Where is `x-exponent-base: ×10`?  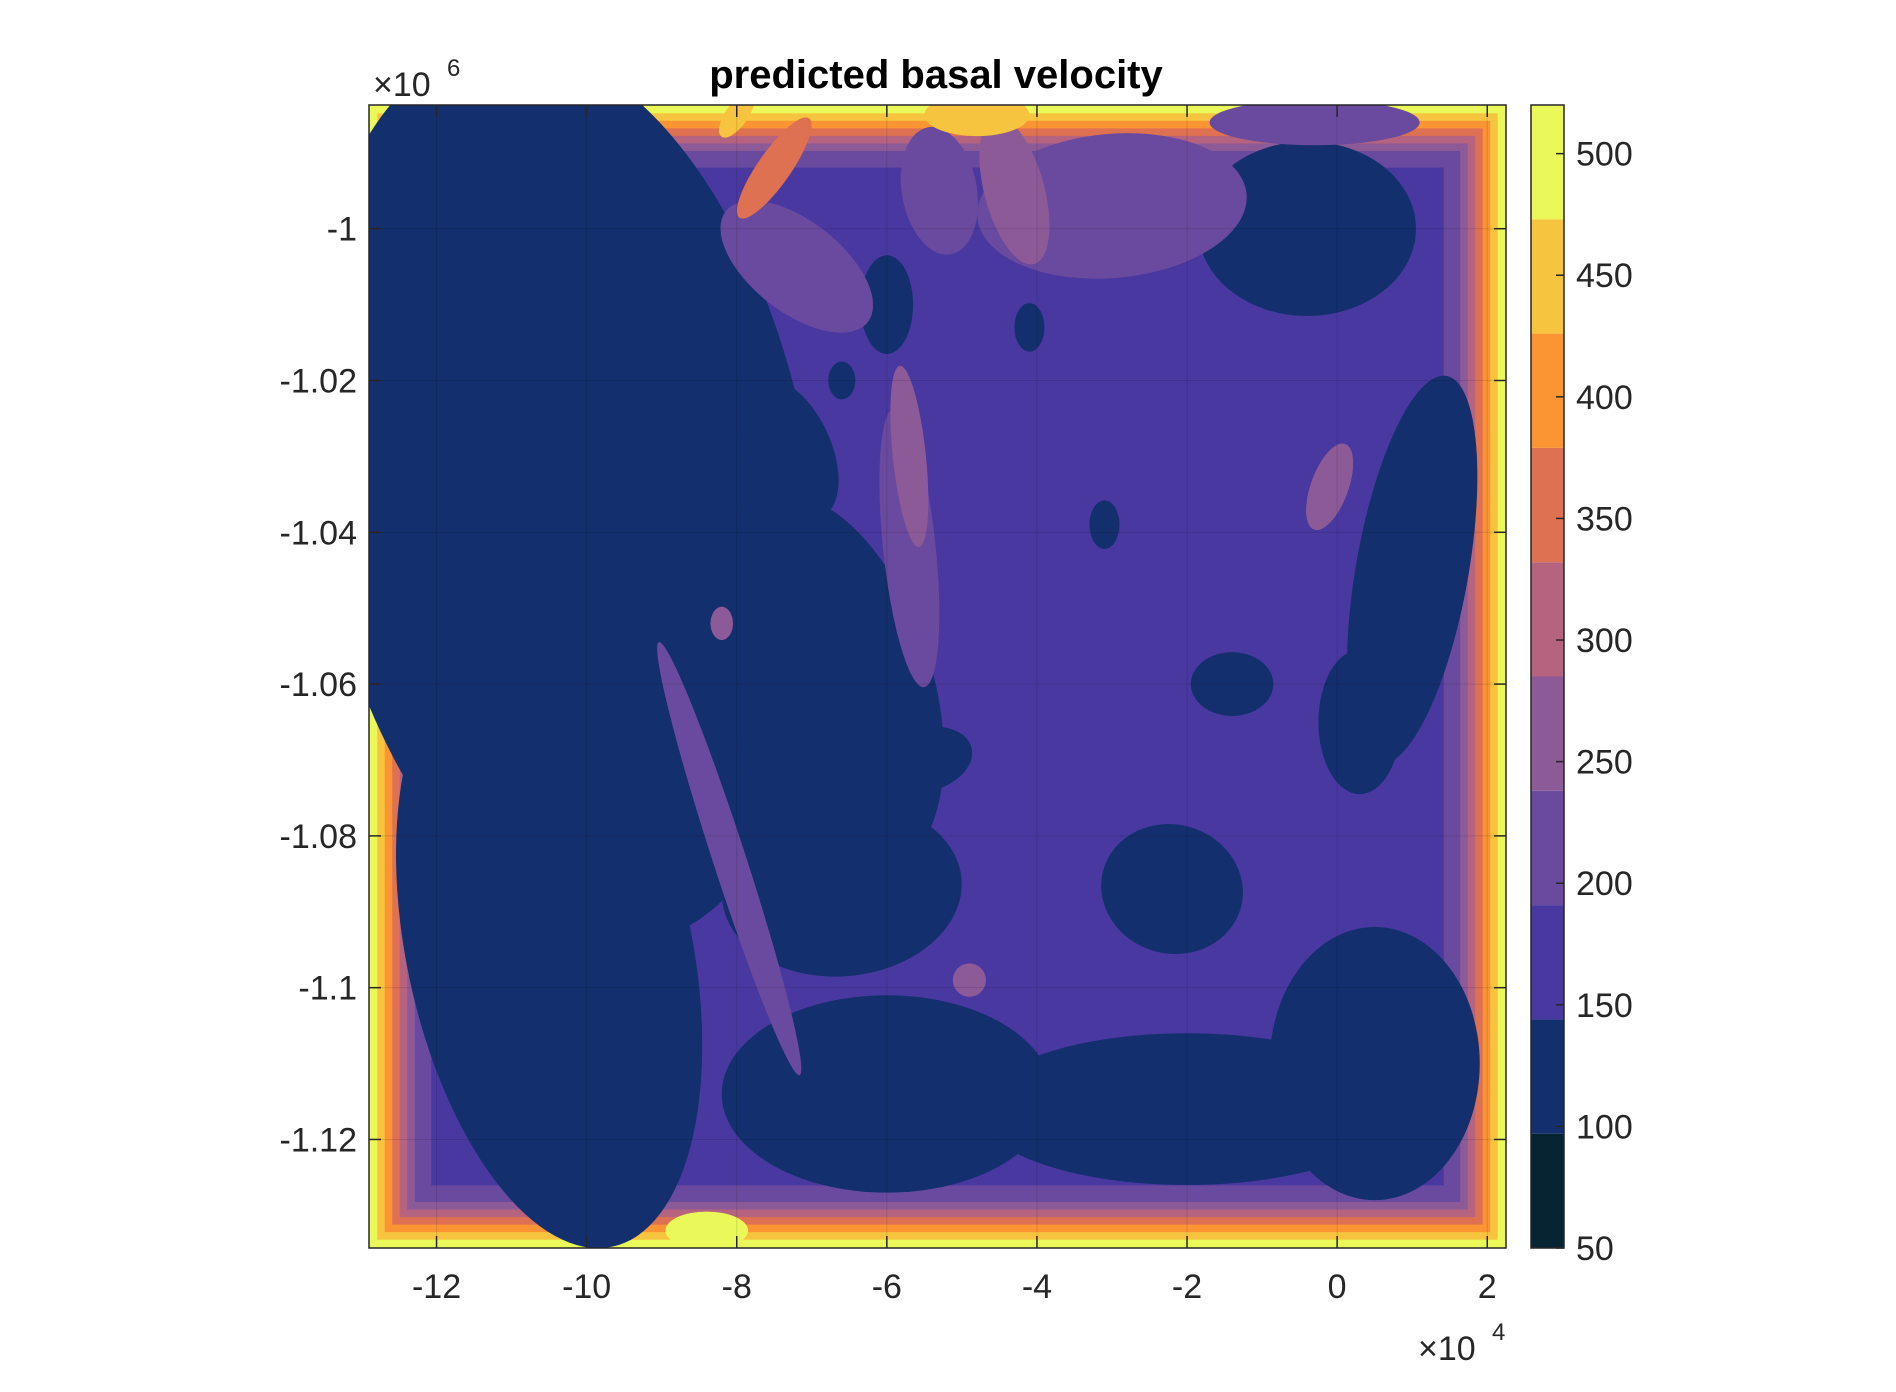 x-exponent-base: ×10 is located at coordinates (1447, 1349).